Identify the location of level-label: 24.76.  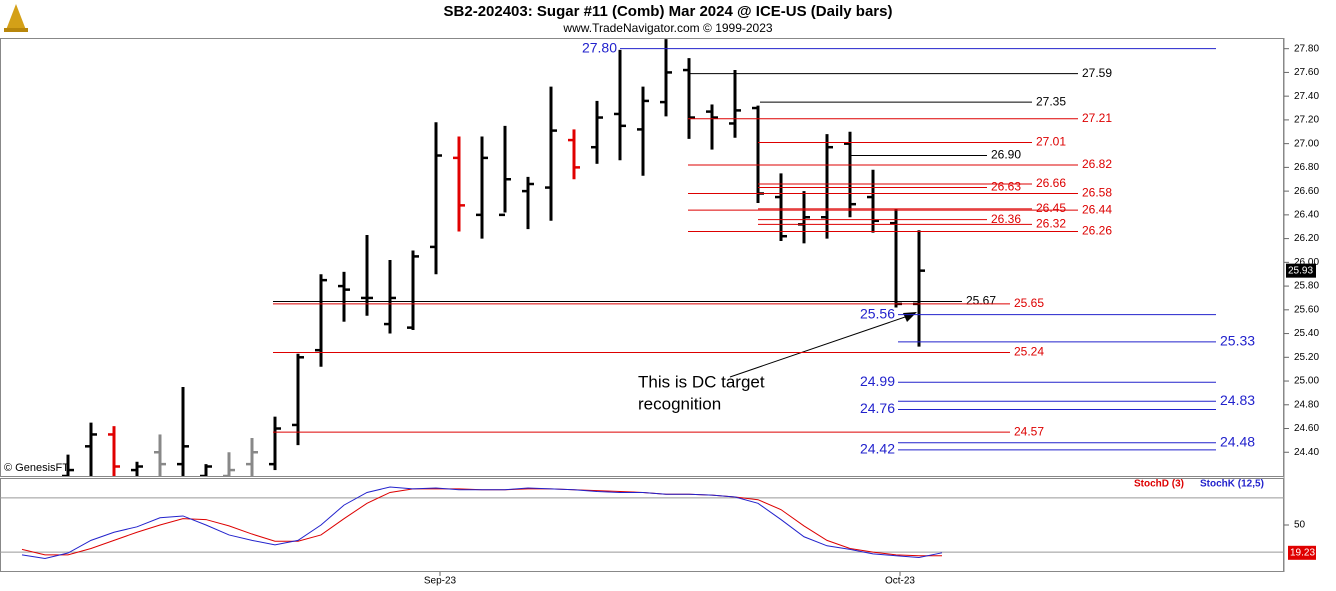
(877, 408).